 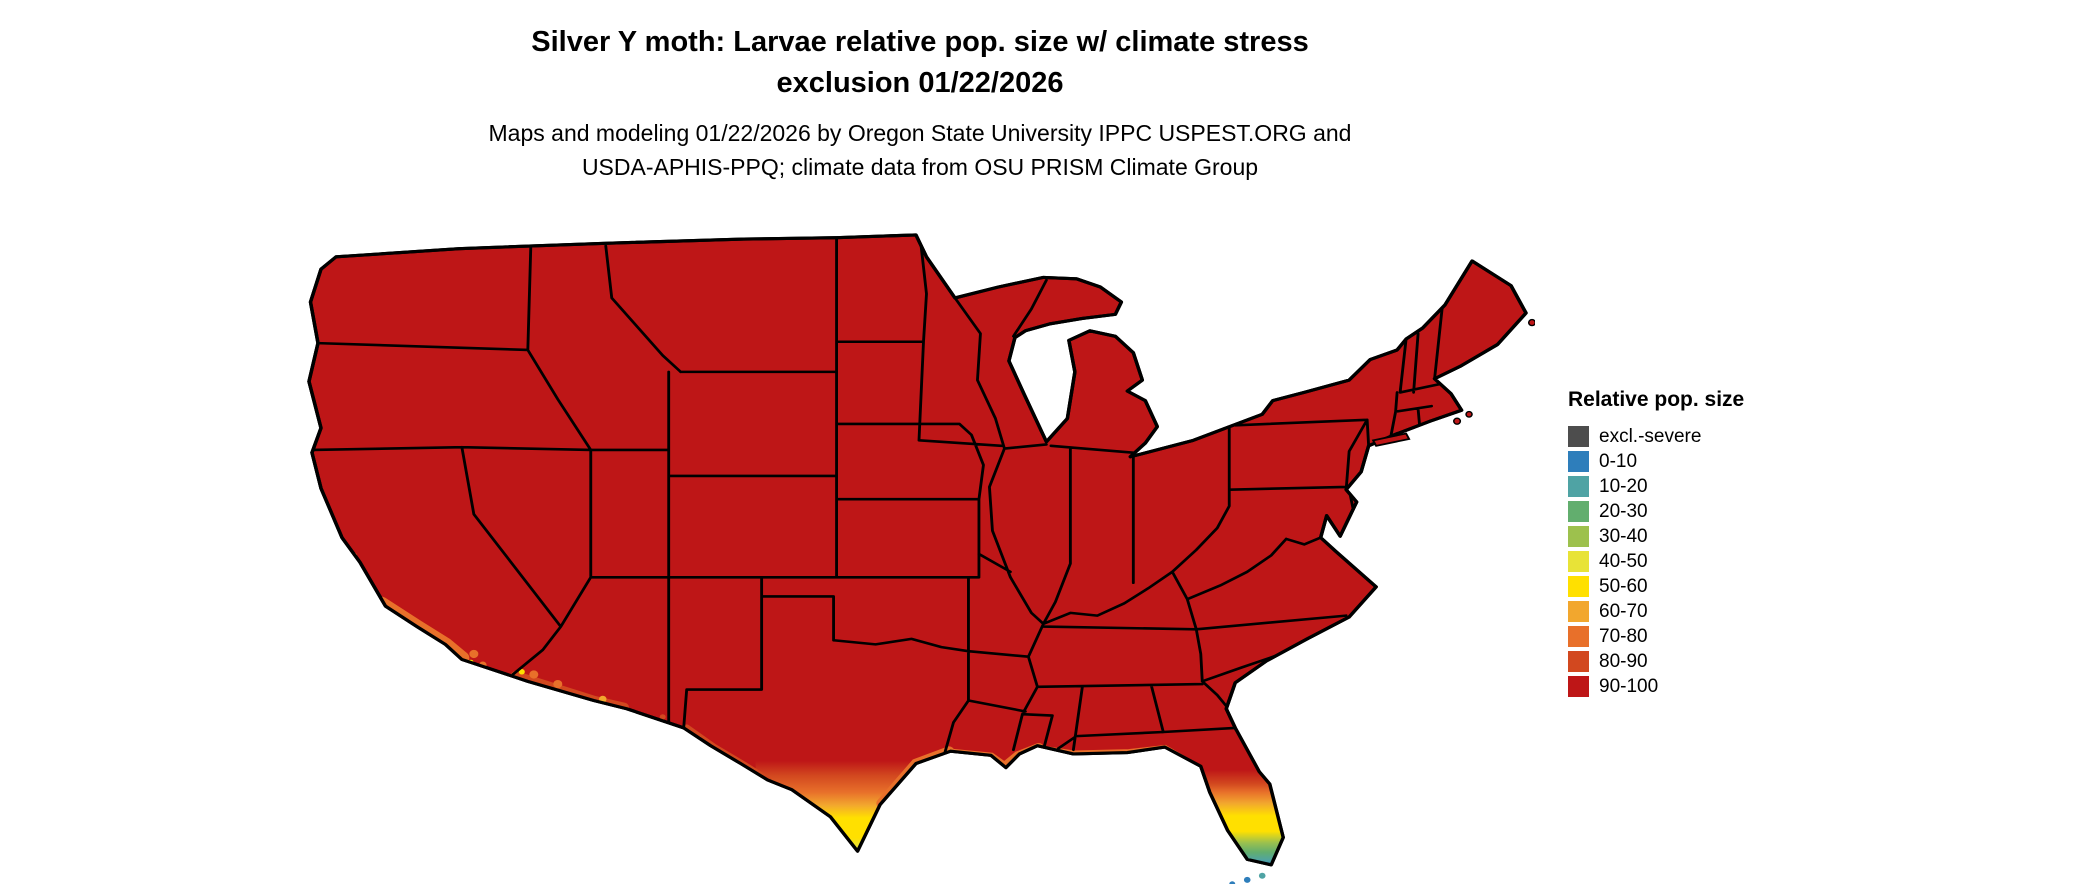 What do you see at coordinates (1623, 561) in the screenshot?
I see `legend-item-label: 40-50` at bounding box center [1623, 561].